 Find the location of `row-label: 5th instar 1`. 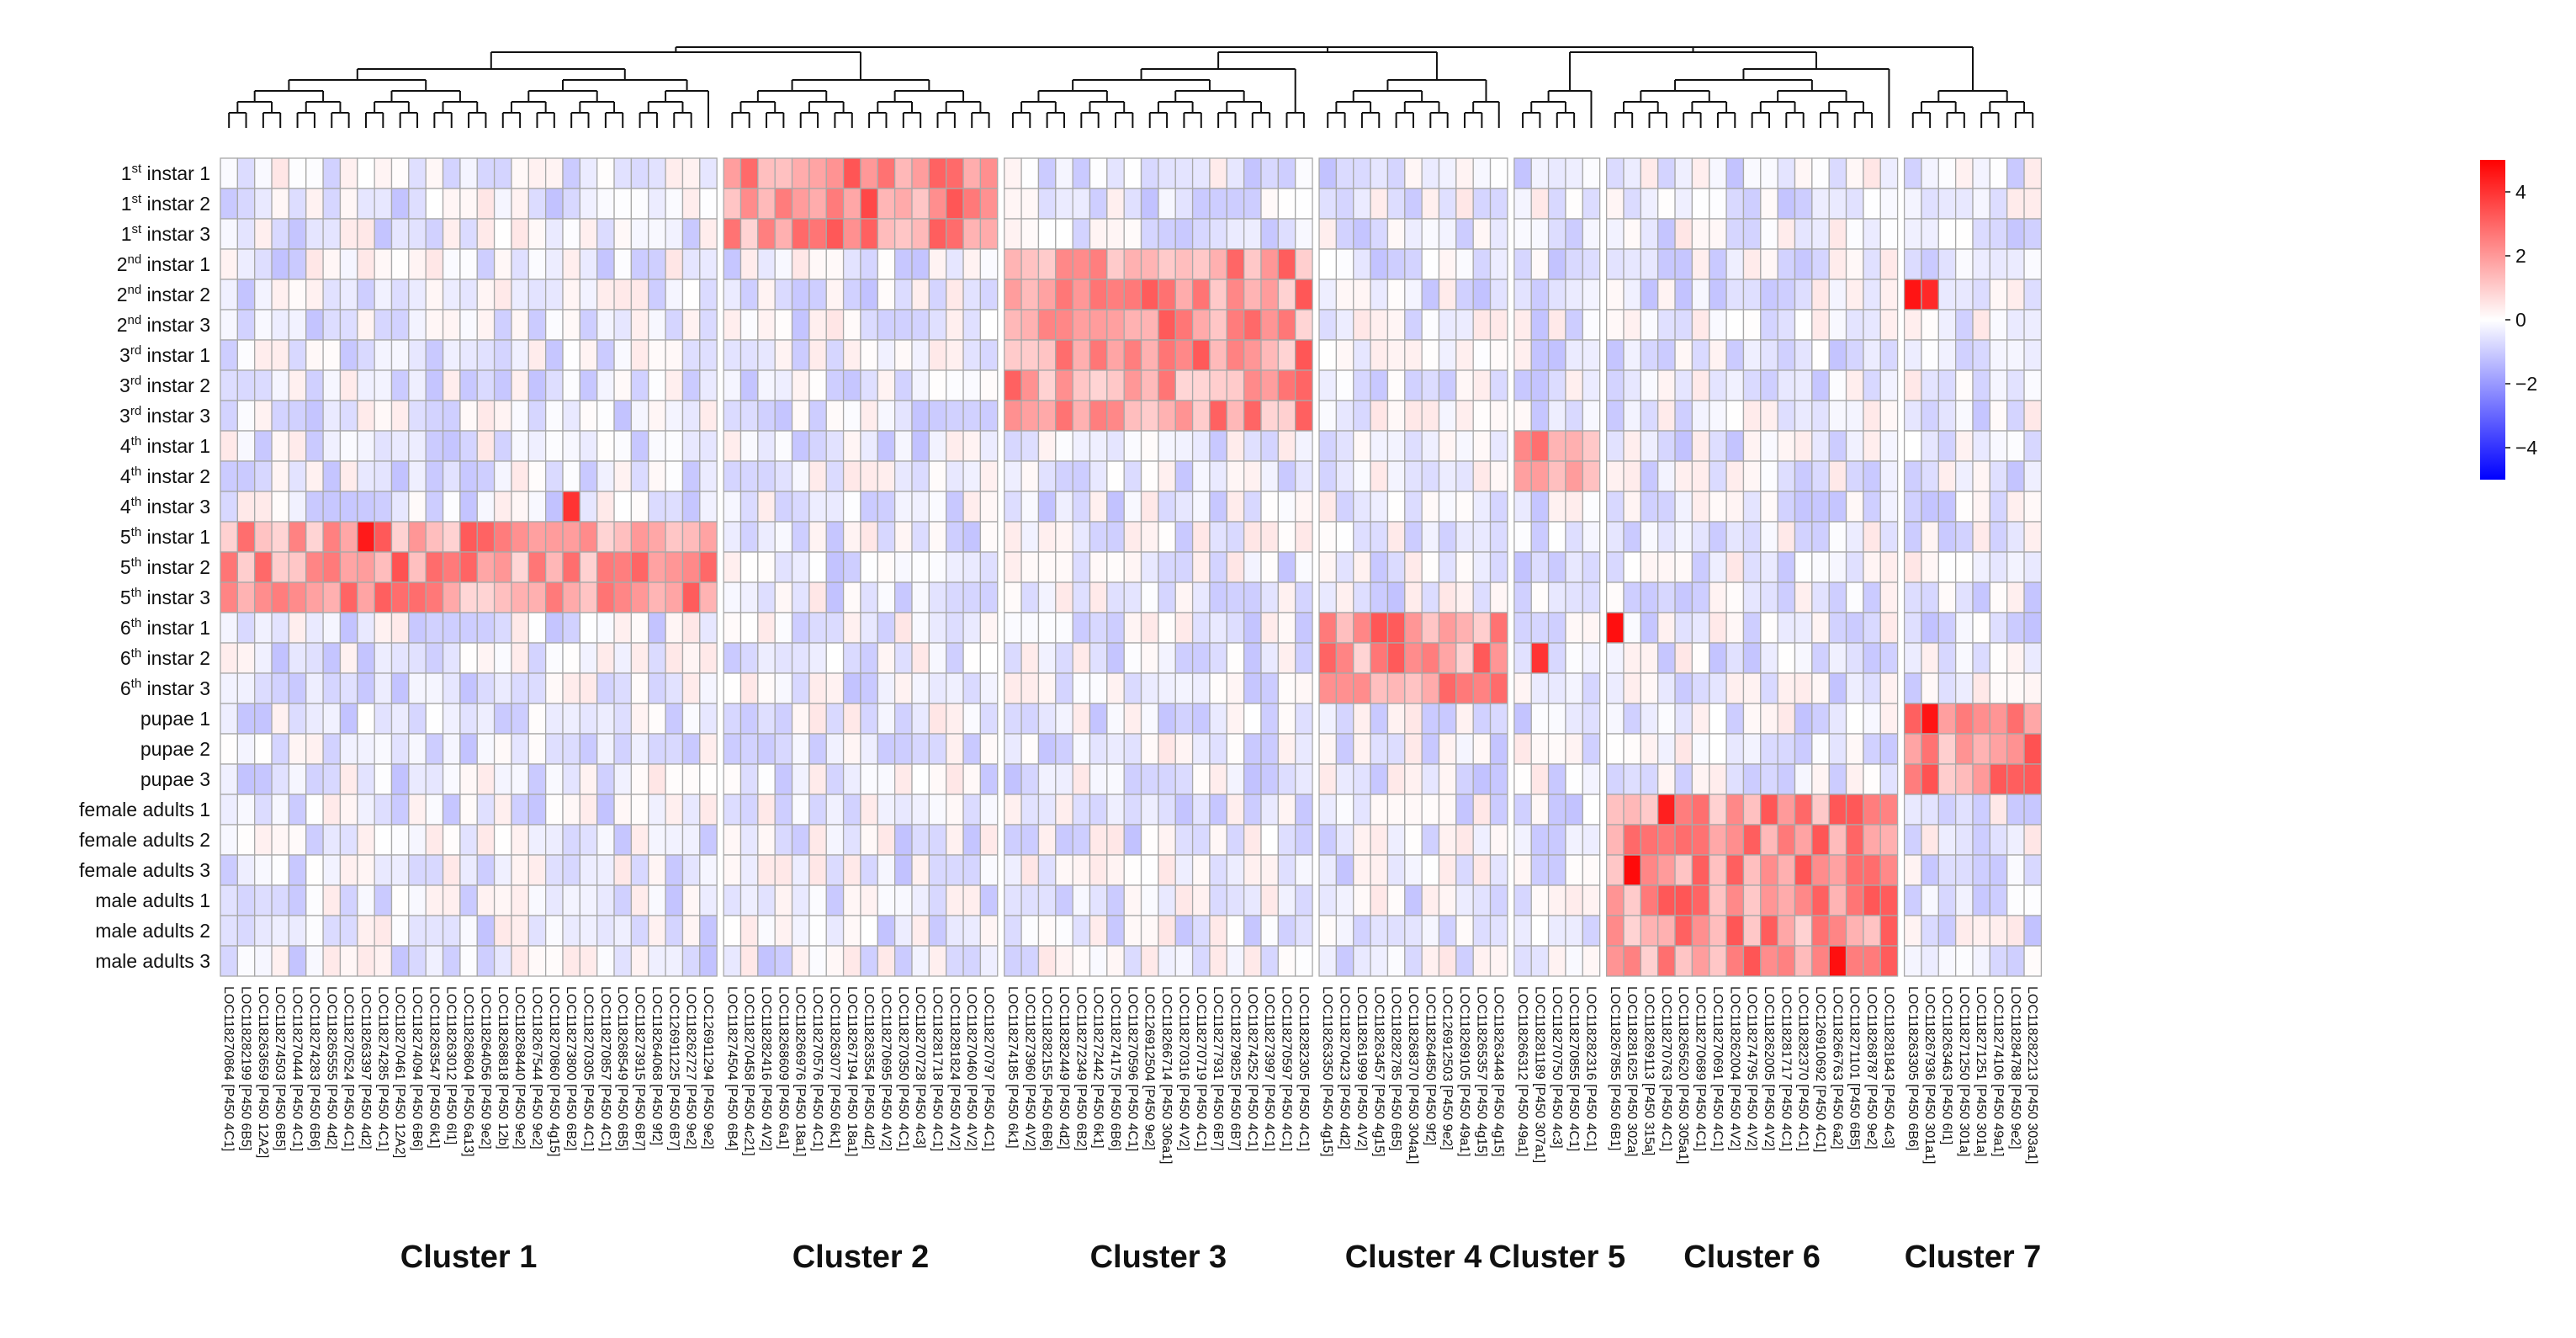

row-label: 5th instar 1 is located at coordinates (165, 536).